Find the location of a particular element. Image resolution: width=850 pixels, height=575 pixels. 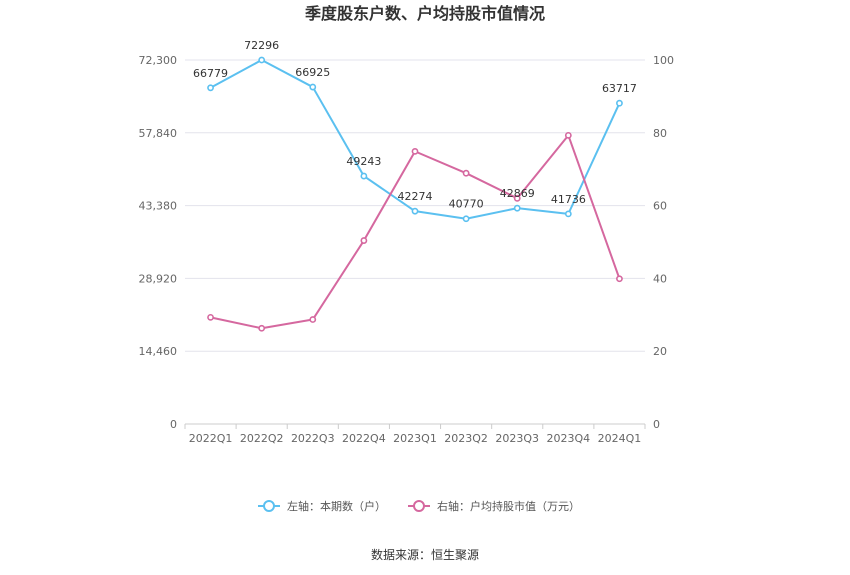

right-tick-label: 60 is located at coordinates (660, 206).